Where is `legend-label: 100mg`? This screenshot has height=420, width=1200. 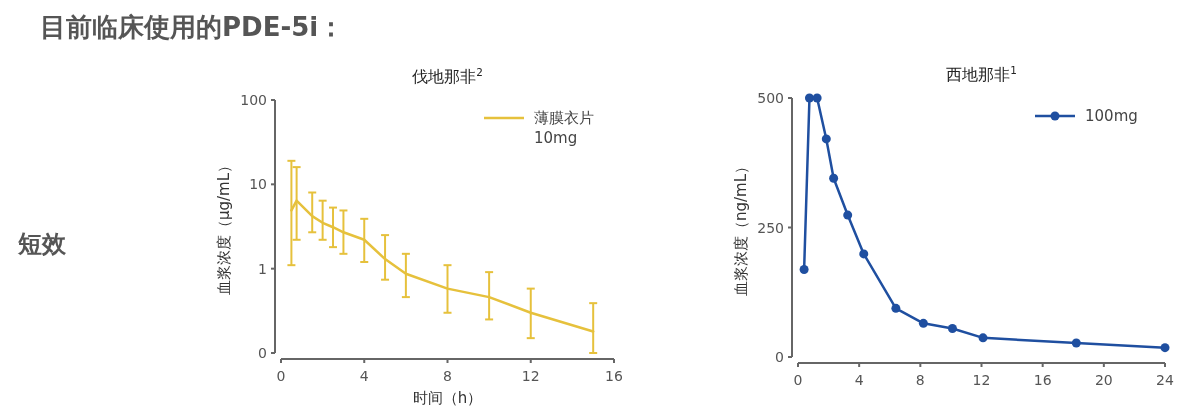 legend-label: 100mg is located at coordinates (1111, 116).